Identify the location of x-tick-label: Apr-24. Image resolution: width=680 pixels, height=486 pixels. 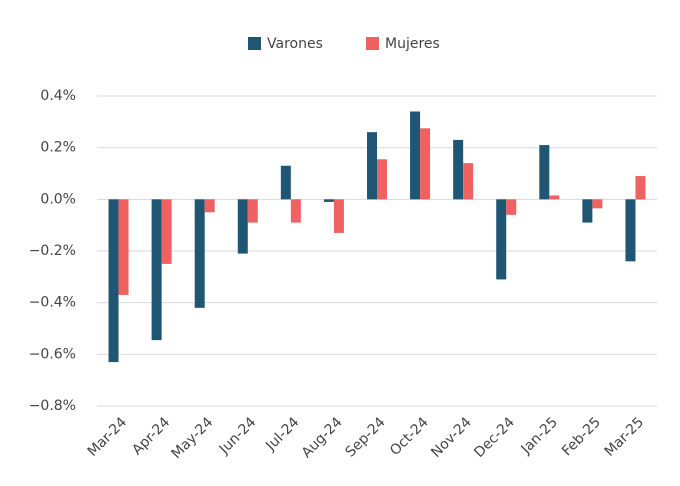
(151, 436).